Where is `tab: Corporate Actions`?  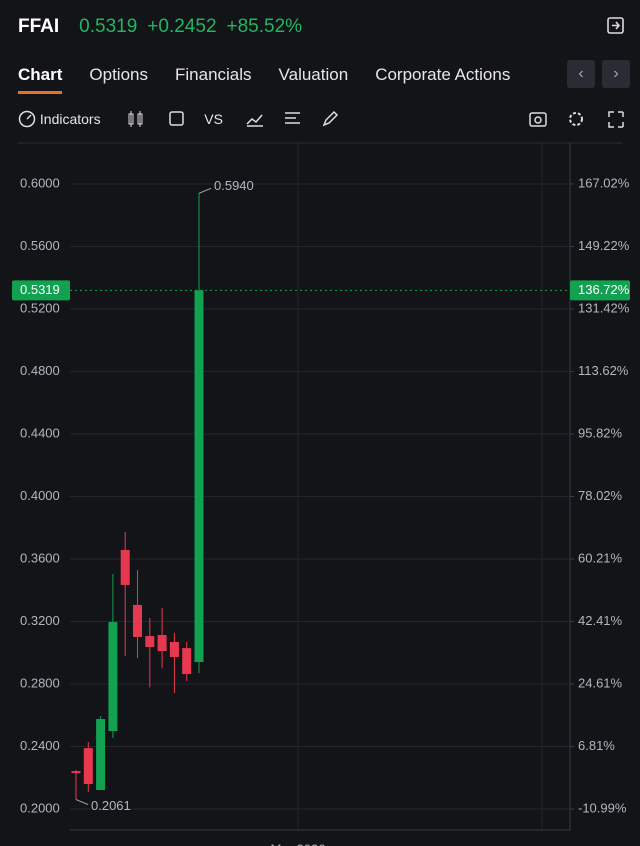
tab: Corporate Actions is located at coordinates (443, 74).